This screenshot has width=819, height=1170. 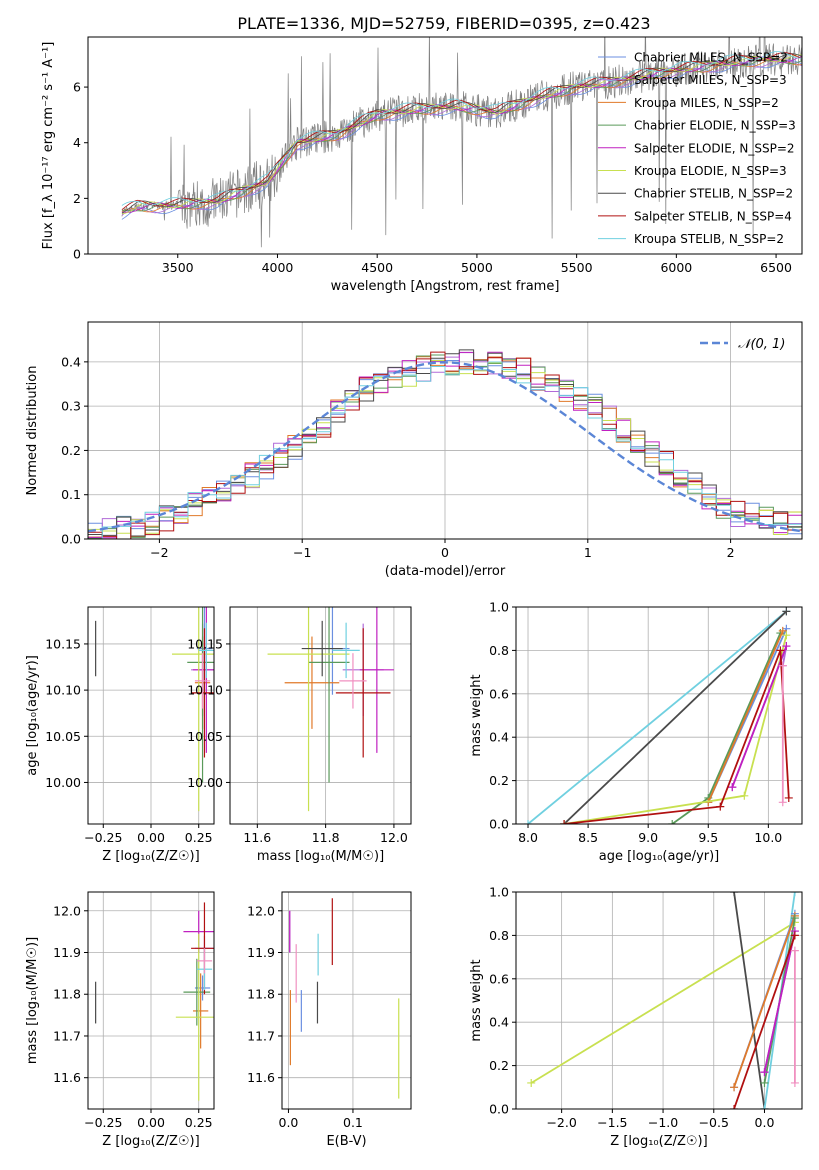 I want to click on age_vs_mass-ytick-label-0: 10.00, so click(x=205, y=782).